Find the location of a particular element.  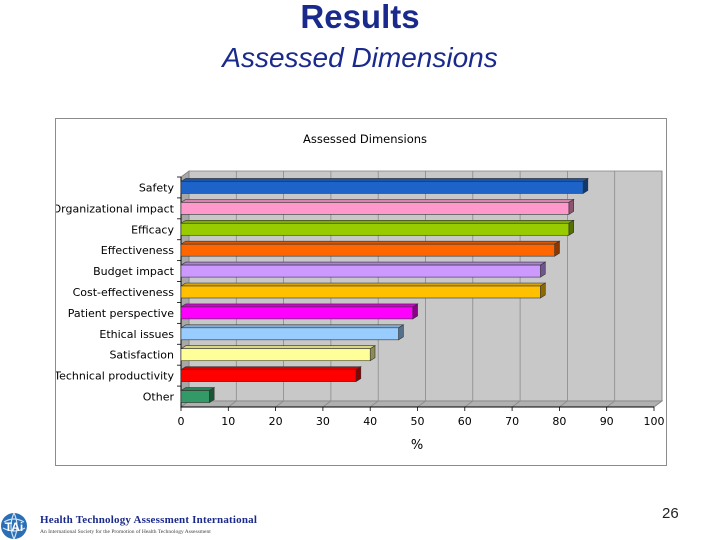

x-tick-label: 80 is located at coordinates (559, 421).